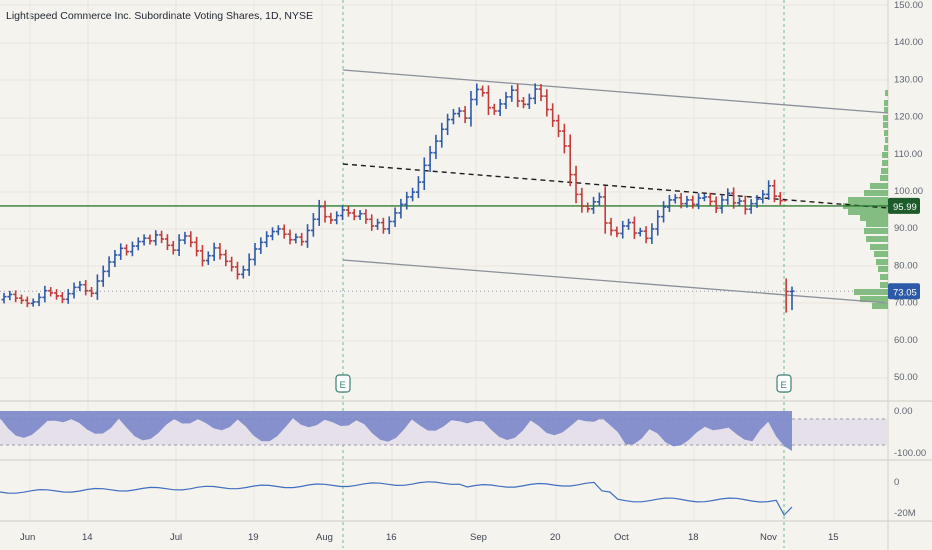 This screenshot has height=550, width=932. What do you see at coordinates (768, 537) in the screenshot?
I see `time-axis-tick-label: Nov` at bounding box center [768, 537].